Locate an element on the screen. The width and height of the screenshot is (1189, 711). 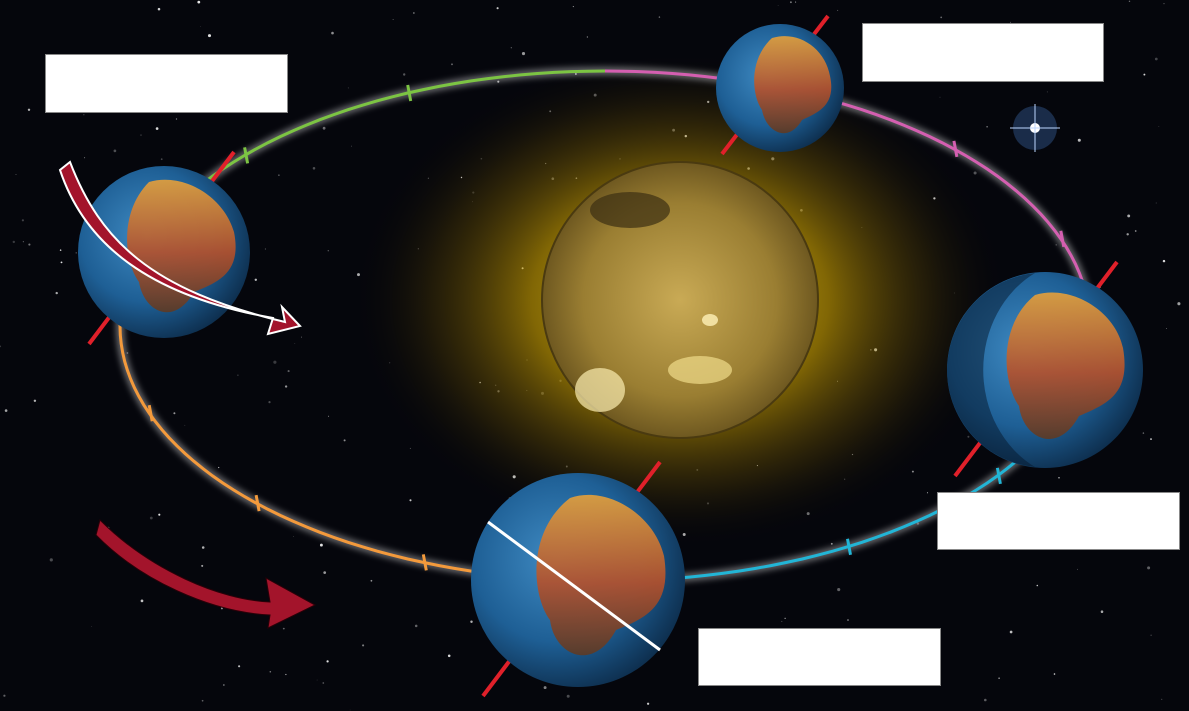
bright-star is located at coordinates (1035, 128).